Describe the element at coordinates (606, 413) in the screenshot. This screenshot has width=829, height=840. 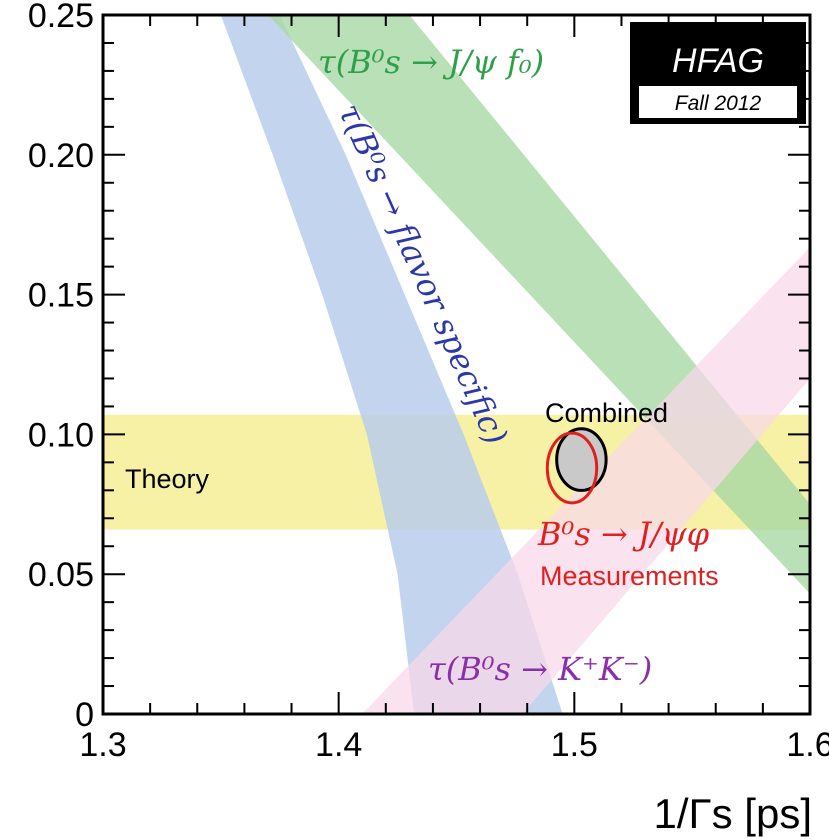
I see `combined-contour-label: Combined` at that location.